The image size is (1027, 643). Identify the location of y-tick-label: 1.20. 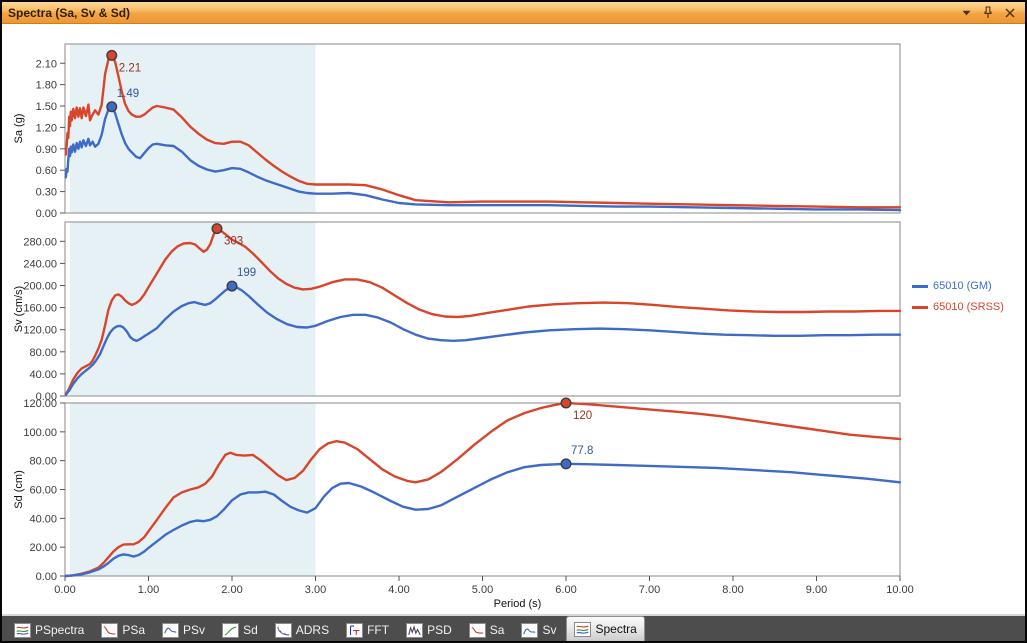
(46, 128).